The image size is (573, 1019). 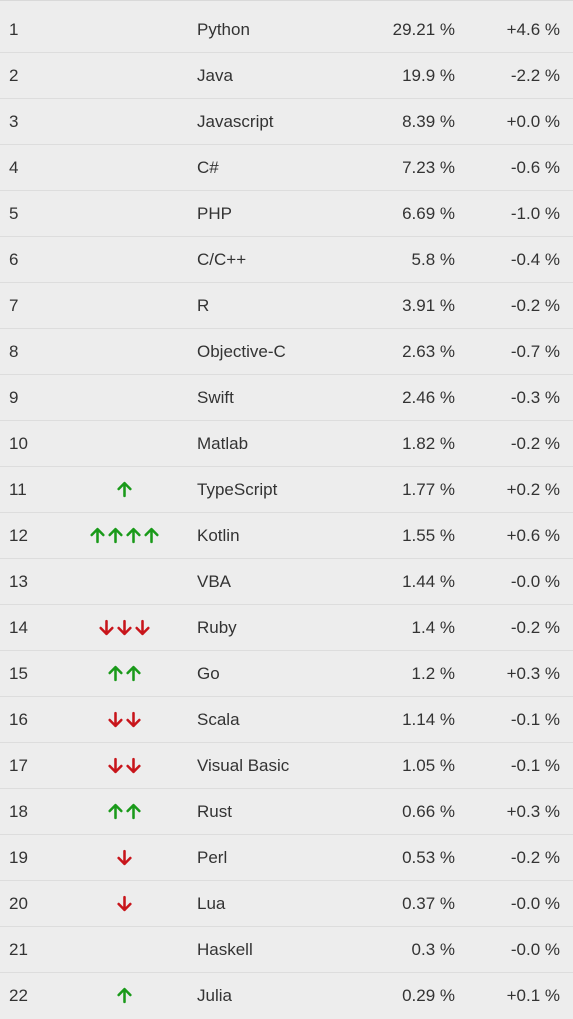 I want to click on change-cell: -0.2 %, so click(x=535, y=627).